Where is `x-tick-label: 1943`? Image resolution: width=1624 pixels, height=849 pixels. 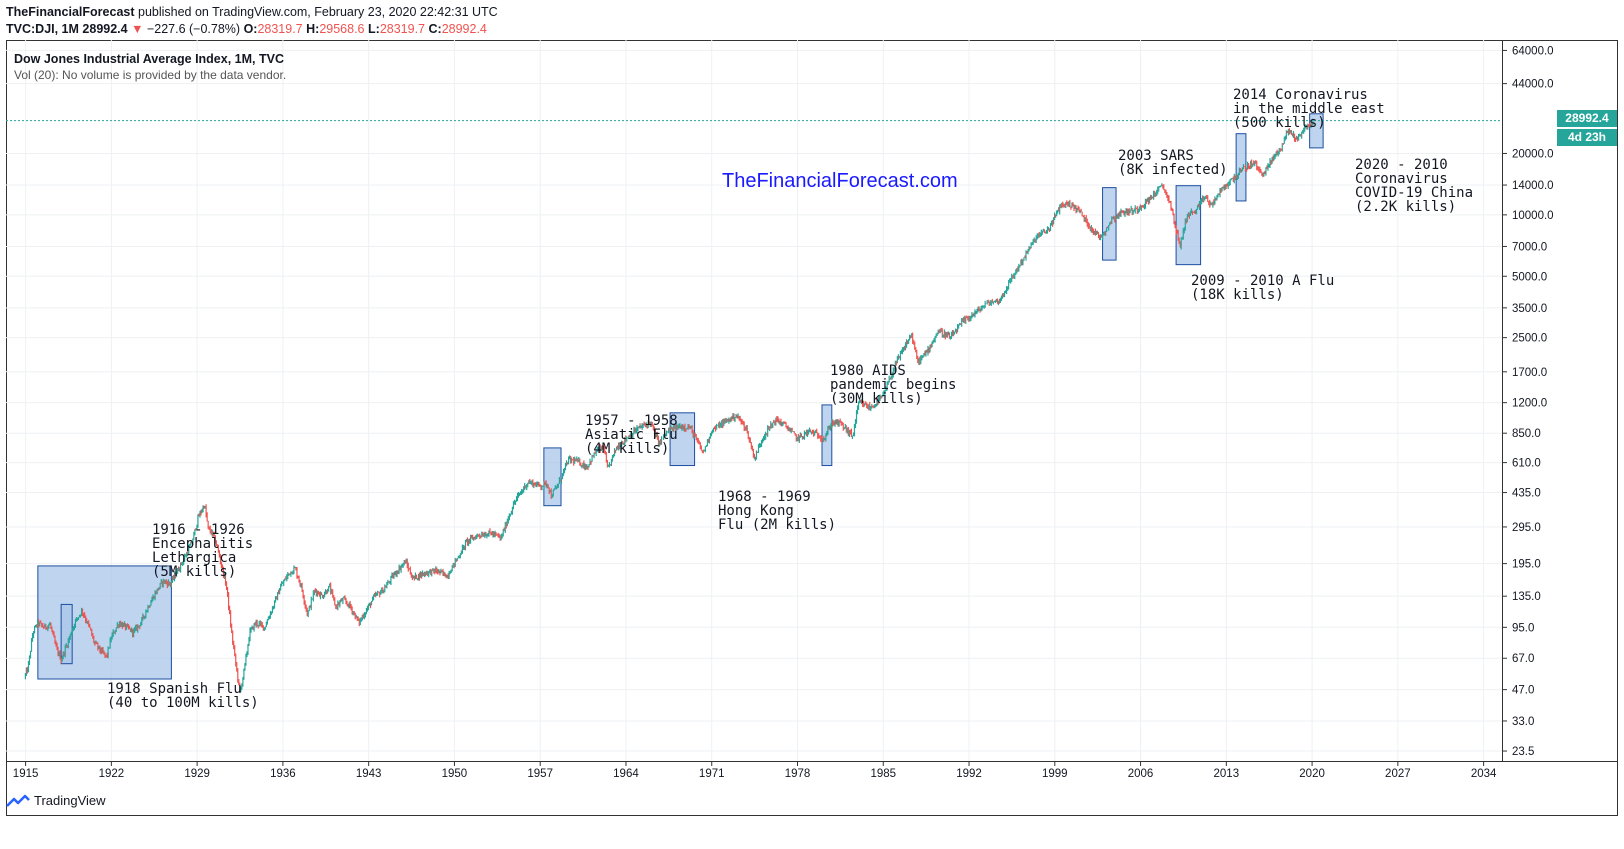
x-tick-label: 1943 is located at coordinates (369, 774).